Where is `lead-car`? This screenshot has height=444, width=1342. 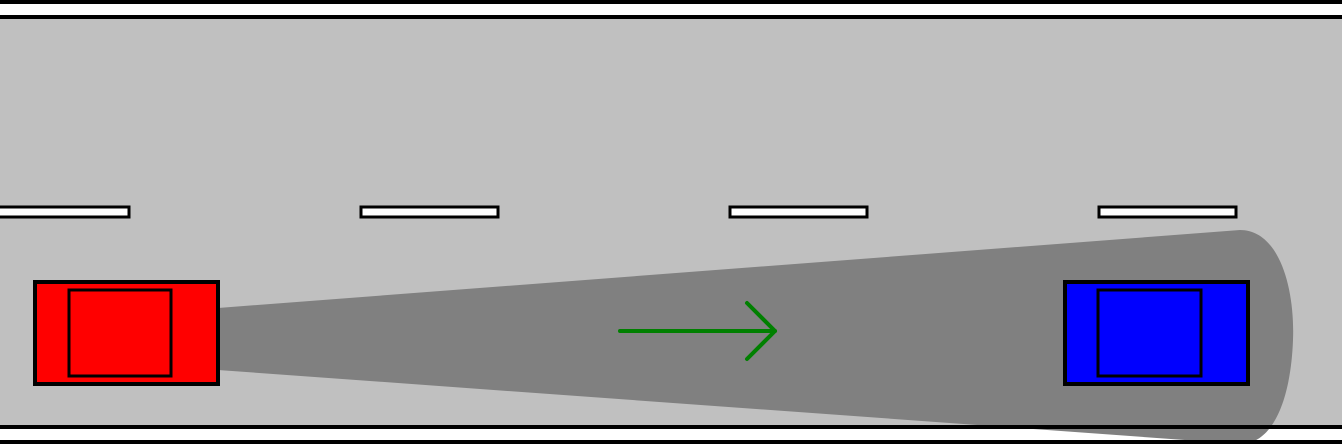
lead-car is located at coordinates (1156, 333).